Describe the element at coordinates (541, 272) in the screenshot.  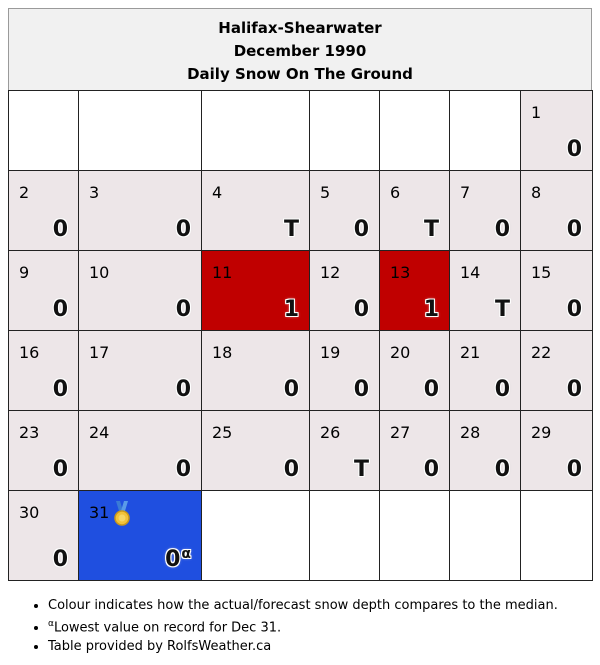
I see `day-number: 15` at that location.